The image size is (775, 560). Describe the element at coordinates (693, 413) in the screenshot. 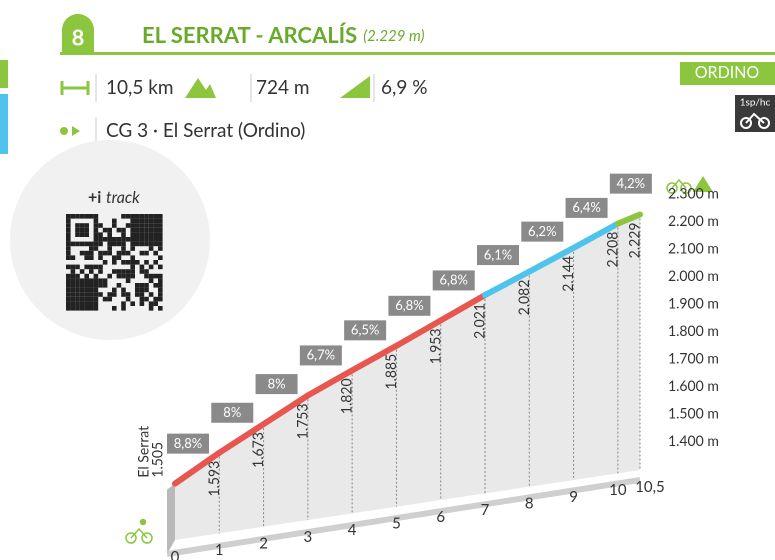

I see `y-tick-label: 1.500 m` at that location.